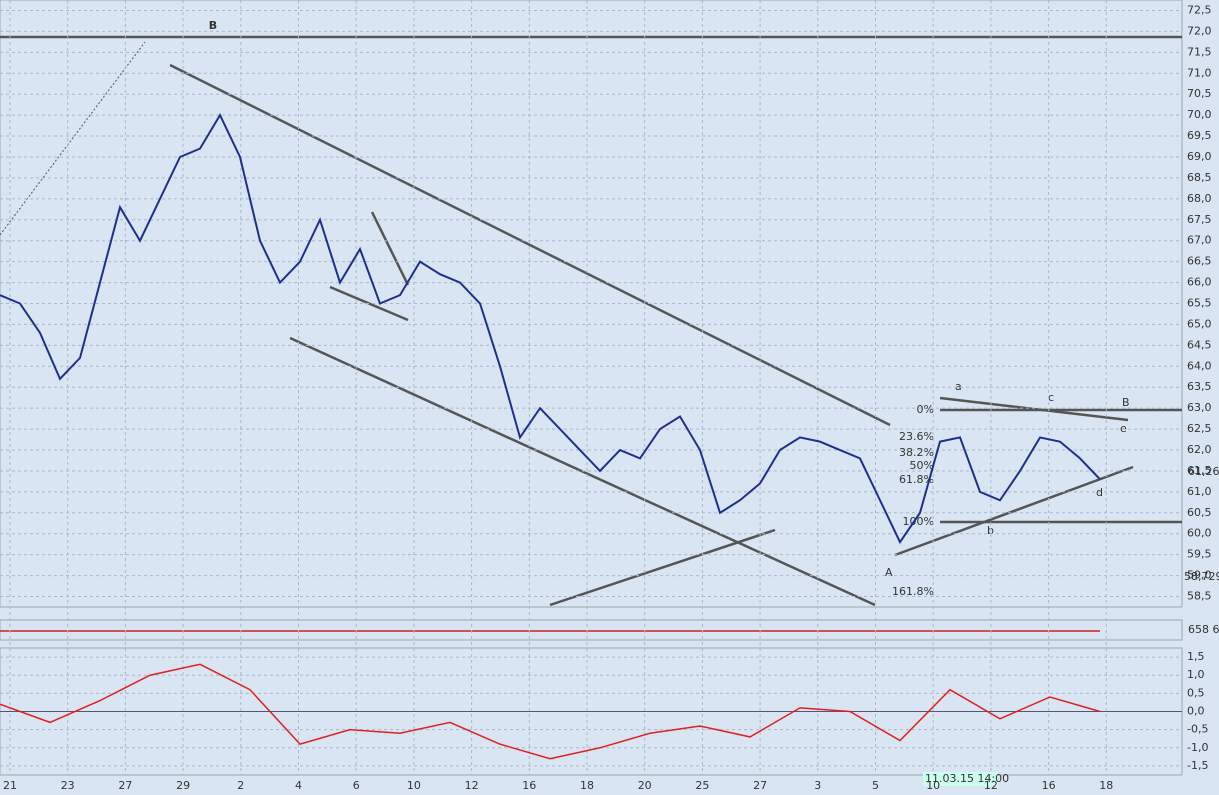 This screenshot has height=795, width=1219. I want to click on y-tick-label: 72,5, so click(1199, 9).